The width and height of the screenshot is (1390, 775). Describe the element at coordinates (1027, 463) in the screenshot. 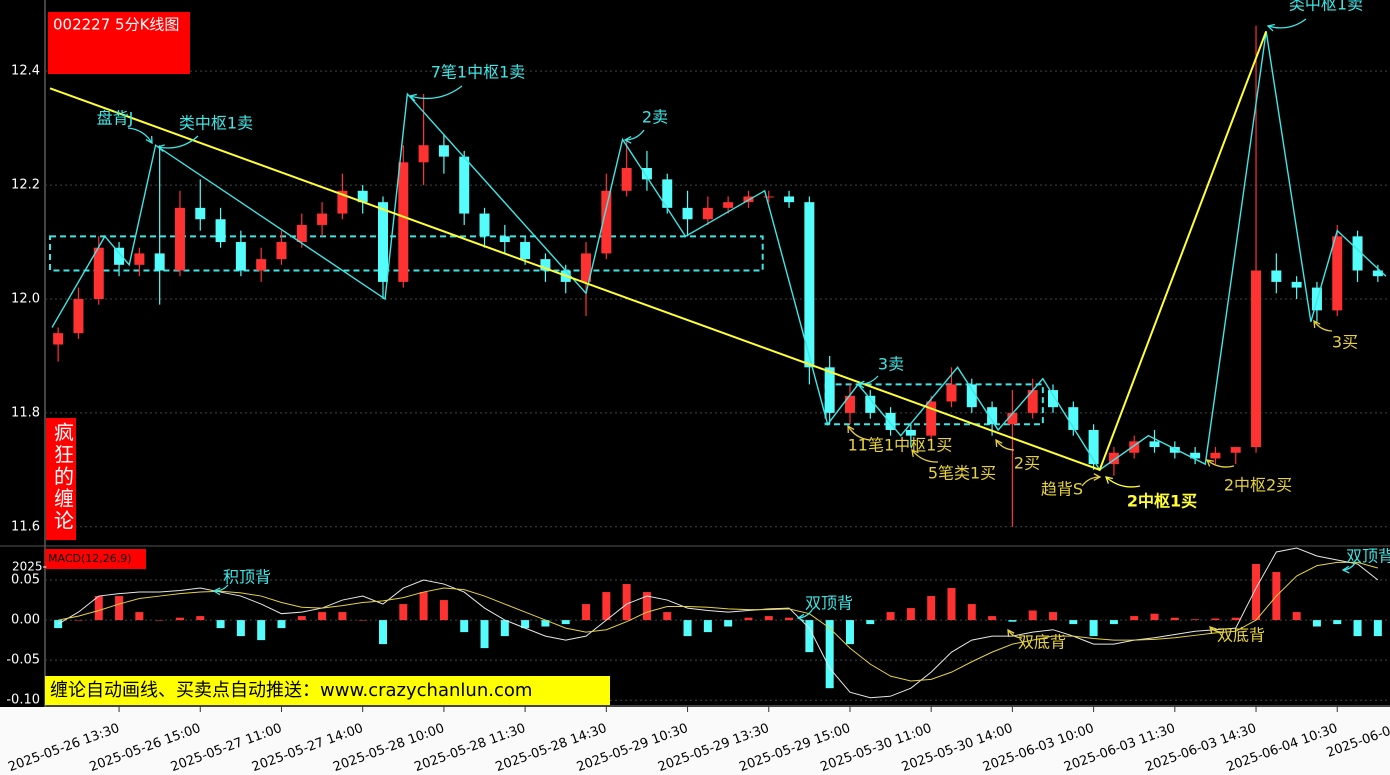

I see `annotation: 2买` at that location.